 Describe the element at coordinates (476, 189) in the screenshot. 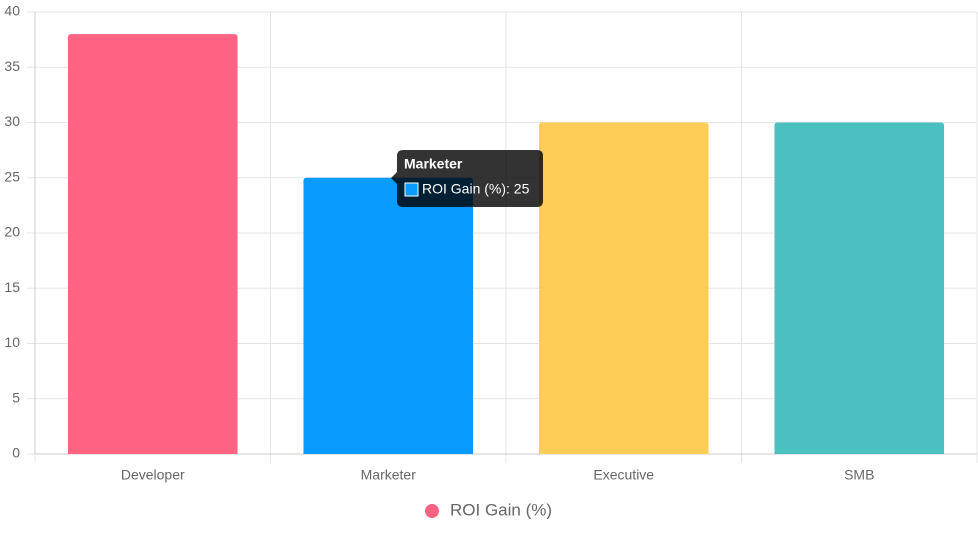

I see `tooltip-label: ROI Gain (%): 25` at that location.